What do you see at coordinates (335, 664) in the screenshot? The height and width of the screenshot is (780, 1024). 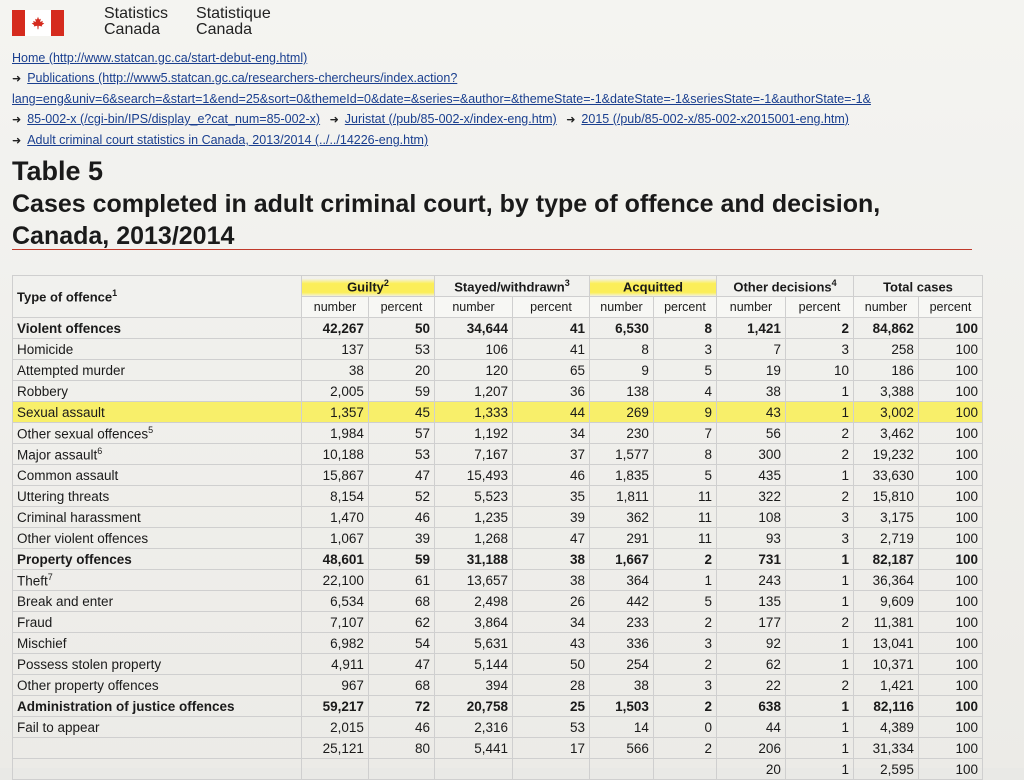 I see `cell-guilty-number: 4,911` at bounding box center [335, 664].